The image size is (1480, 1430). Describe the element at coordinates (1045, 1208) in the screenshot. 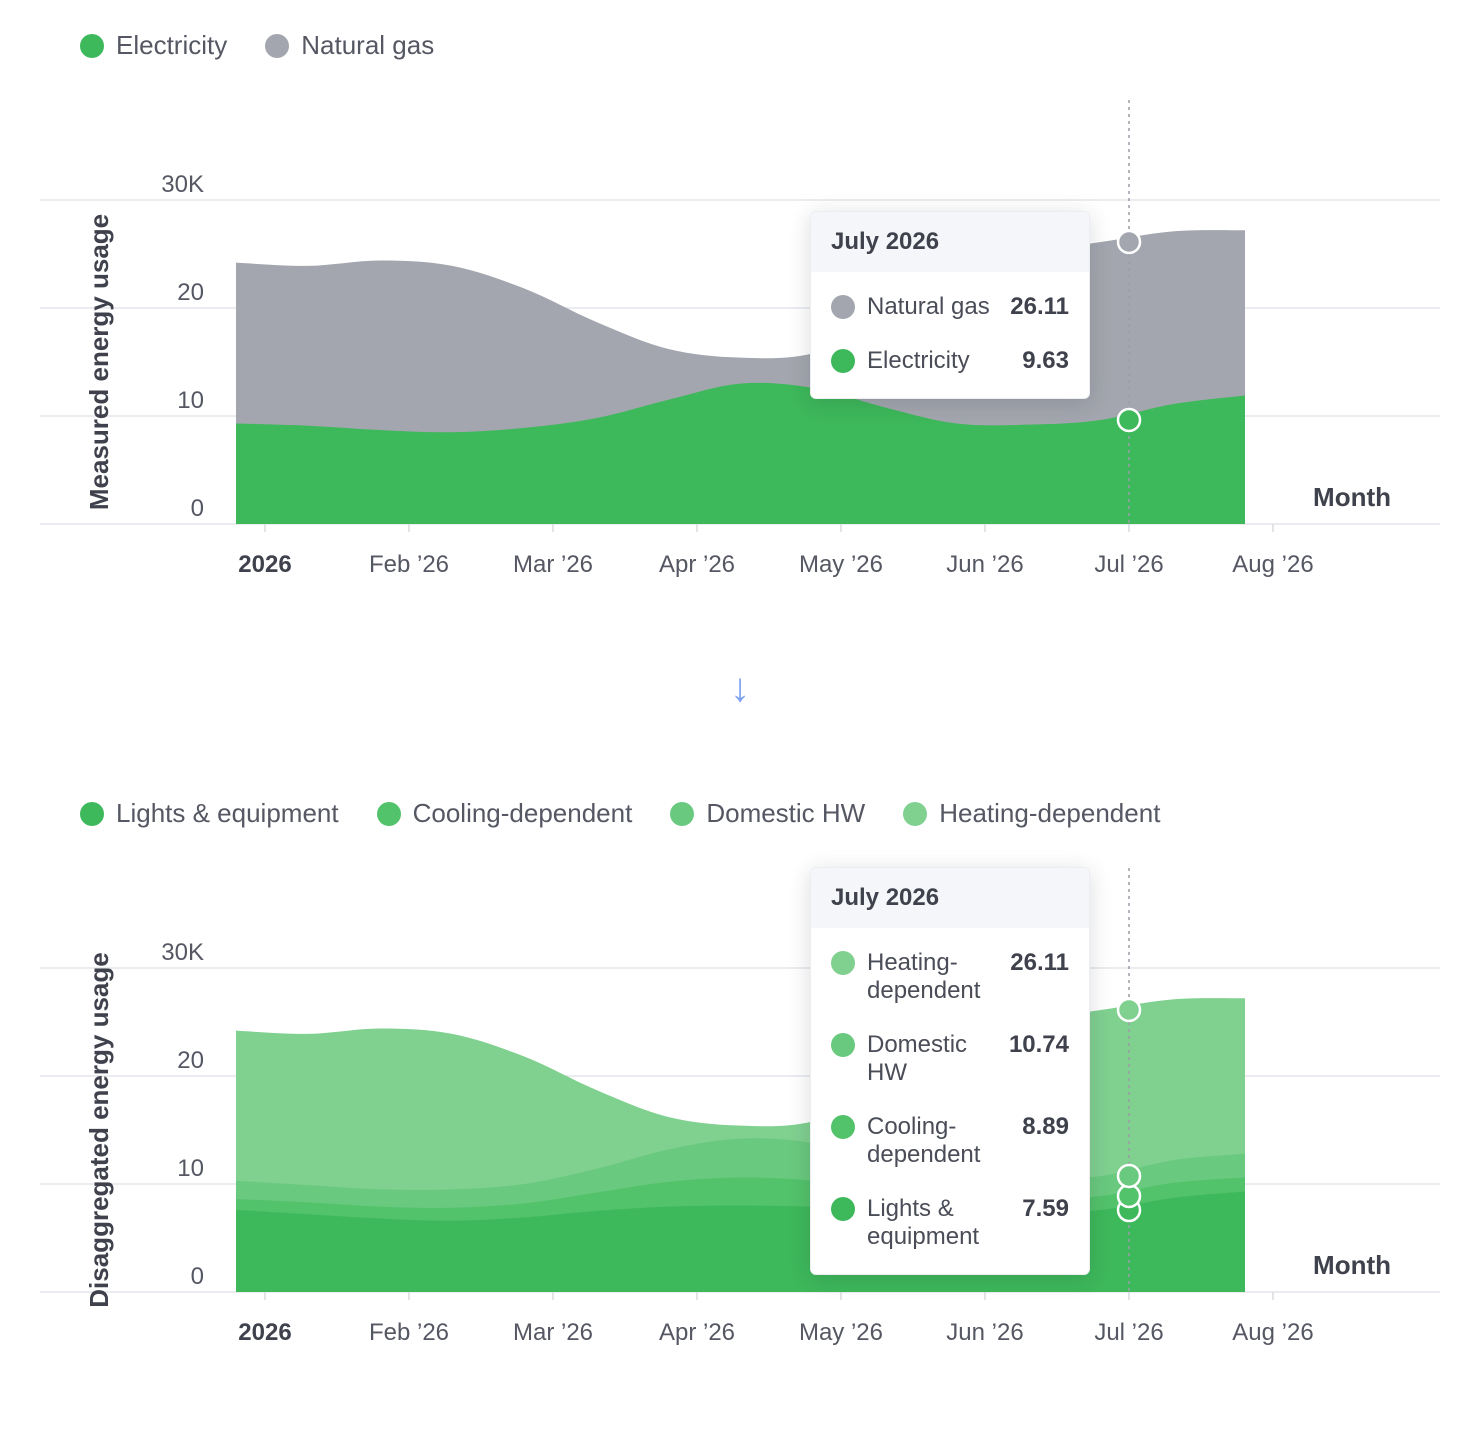

I see `tooltip-value: 7.59` at that location.